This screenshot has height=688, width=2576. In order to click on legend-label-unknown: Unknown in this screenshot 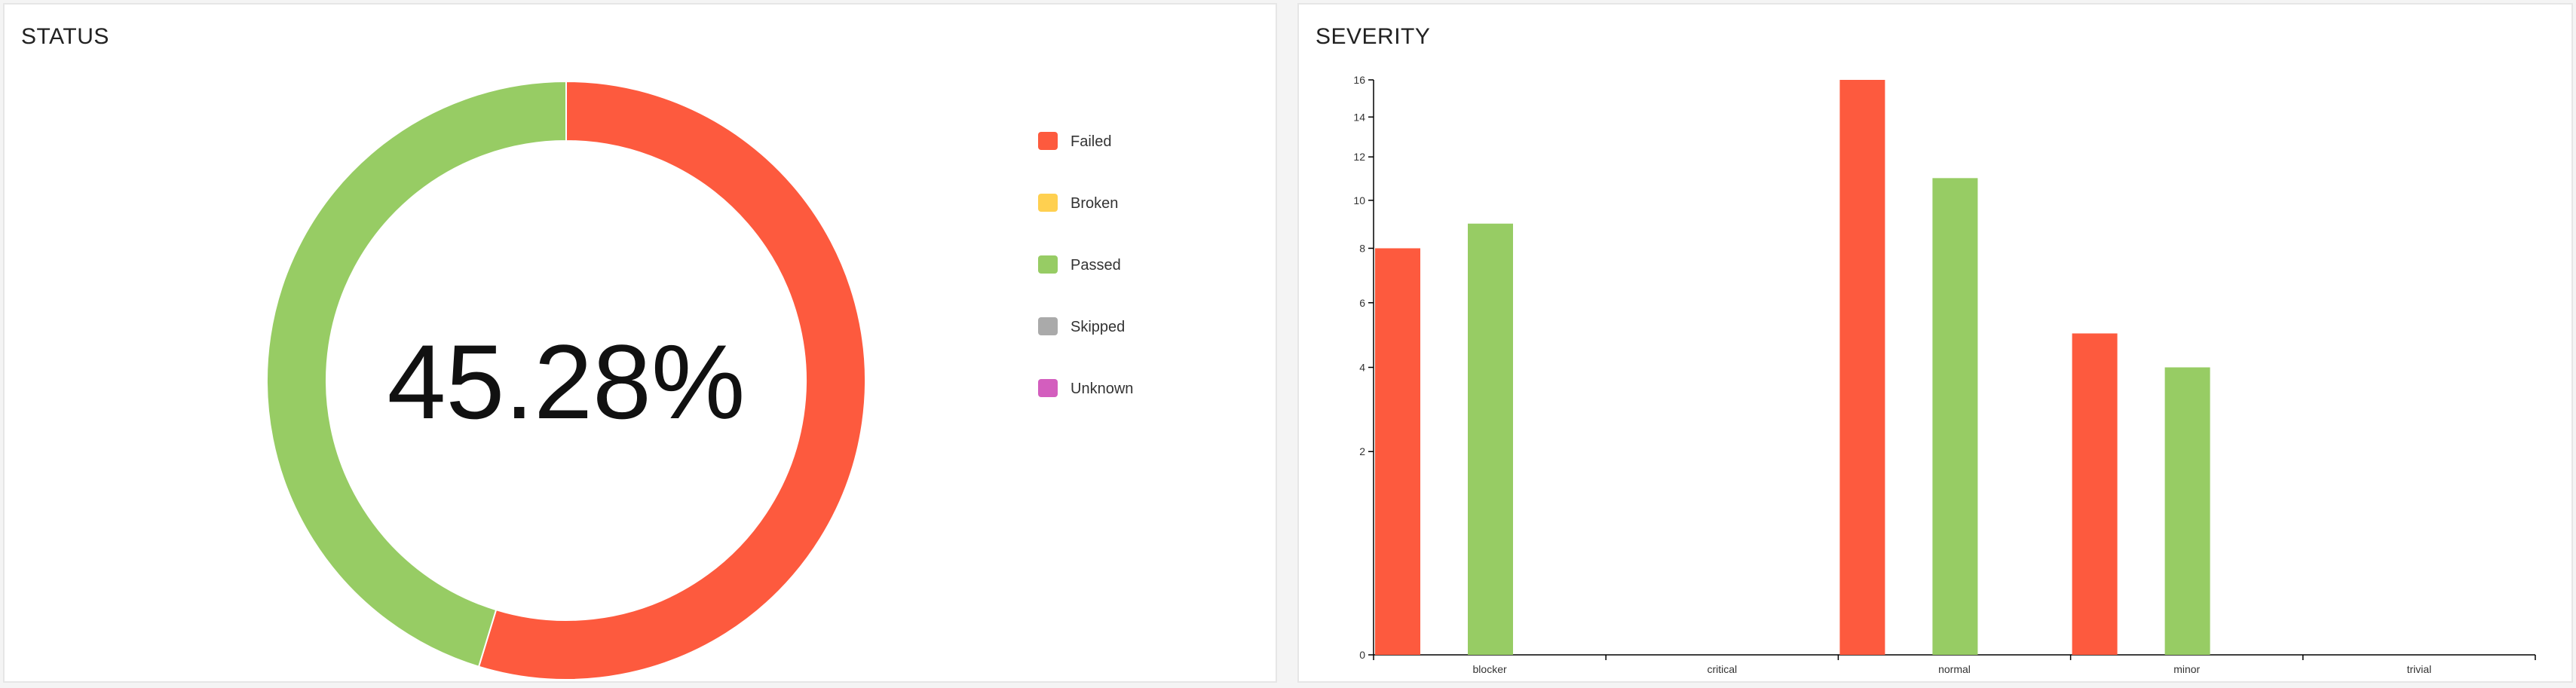, I will do `click(1102, 389)`.